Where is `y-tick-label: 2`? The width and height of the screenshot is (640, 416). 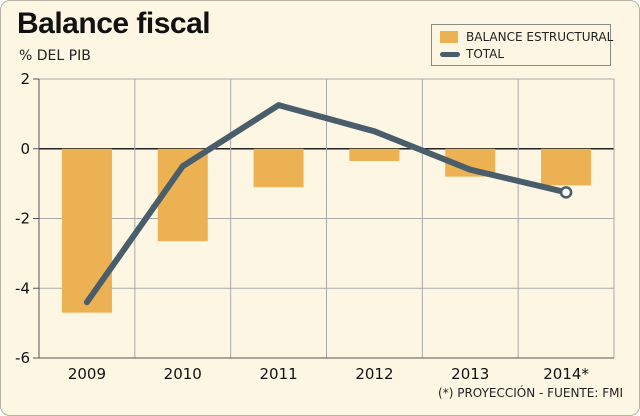 y-tick-label: 2 is located at coordinates (25, 79).